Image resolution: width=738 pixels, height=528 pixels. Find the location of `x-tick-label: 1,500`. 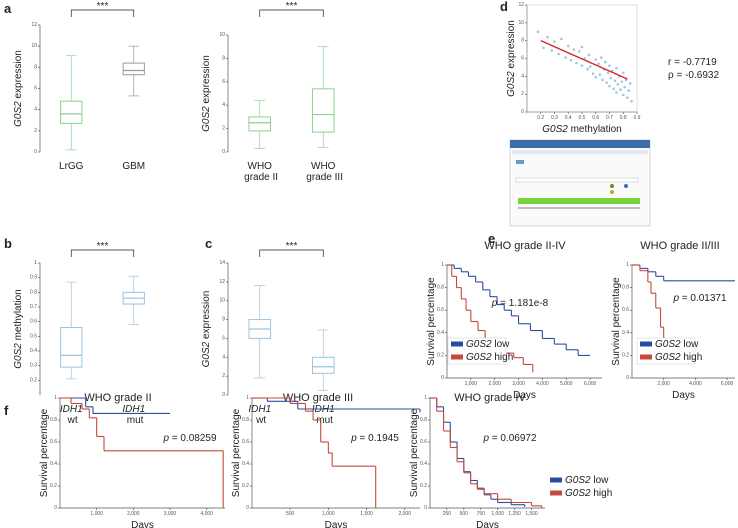

x-tick-label: 1,500 is located at coordinates (366, 514).